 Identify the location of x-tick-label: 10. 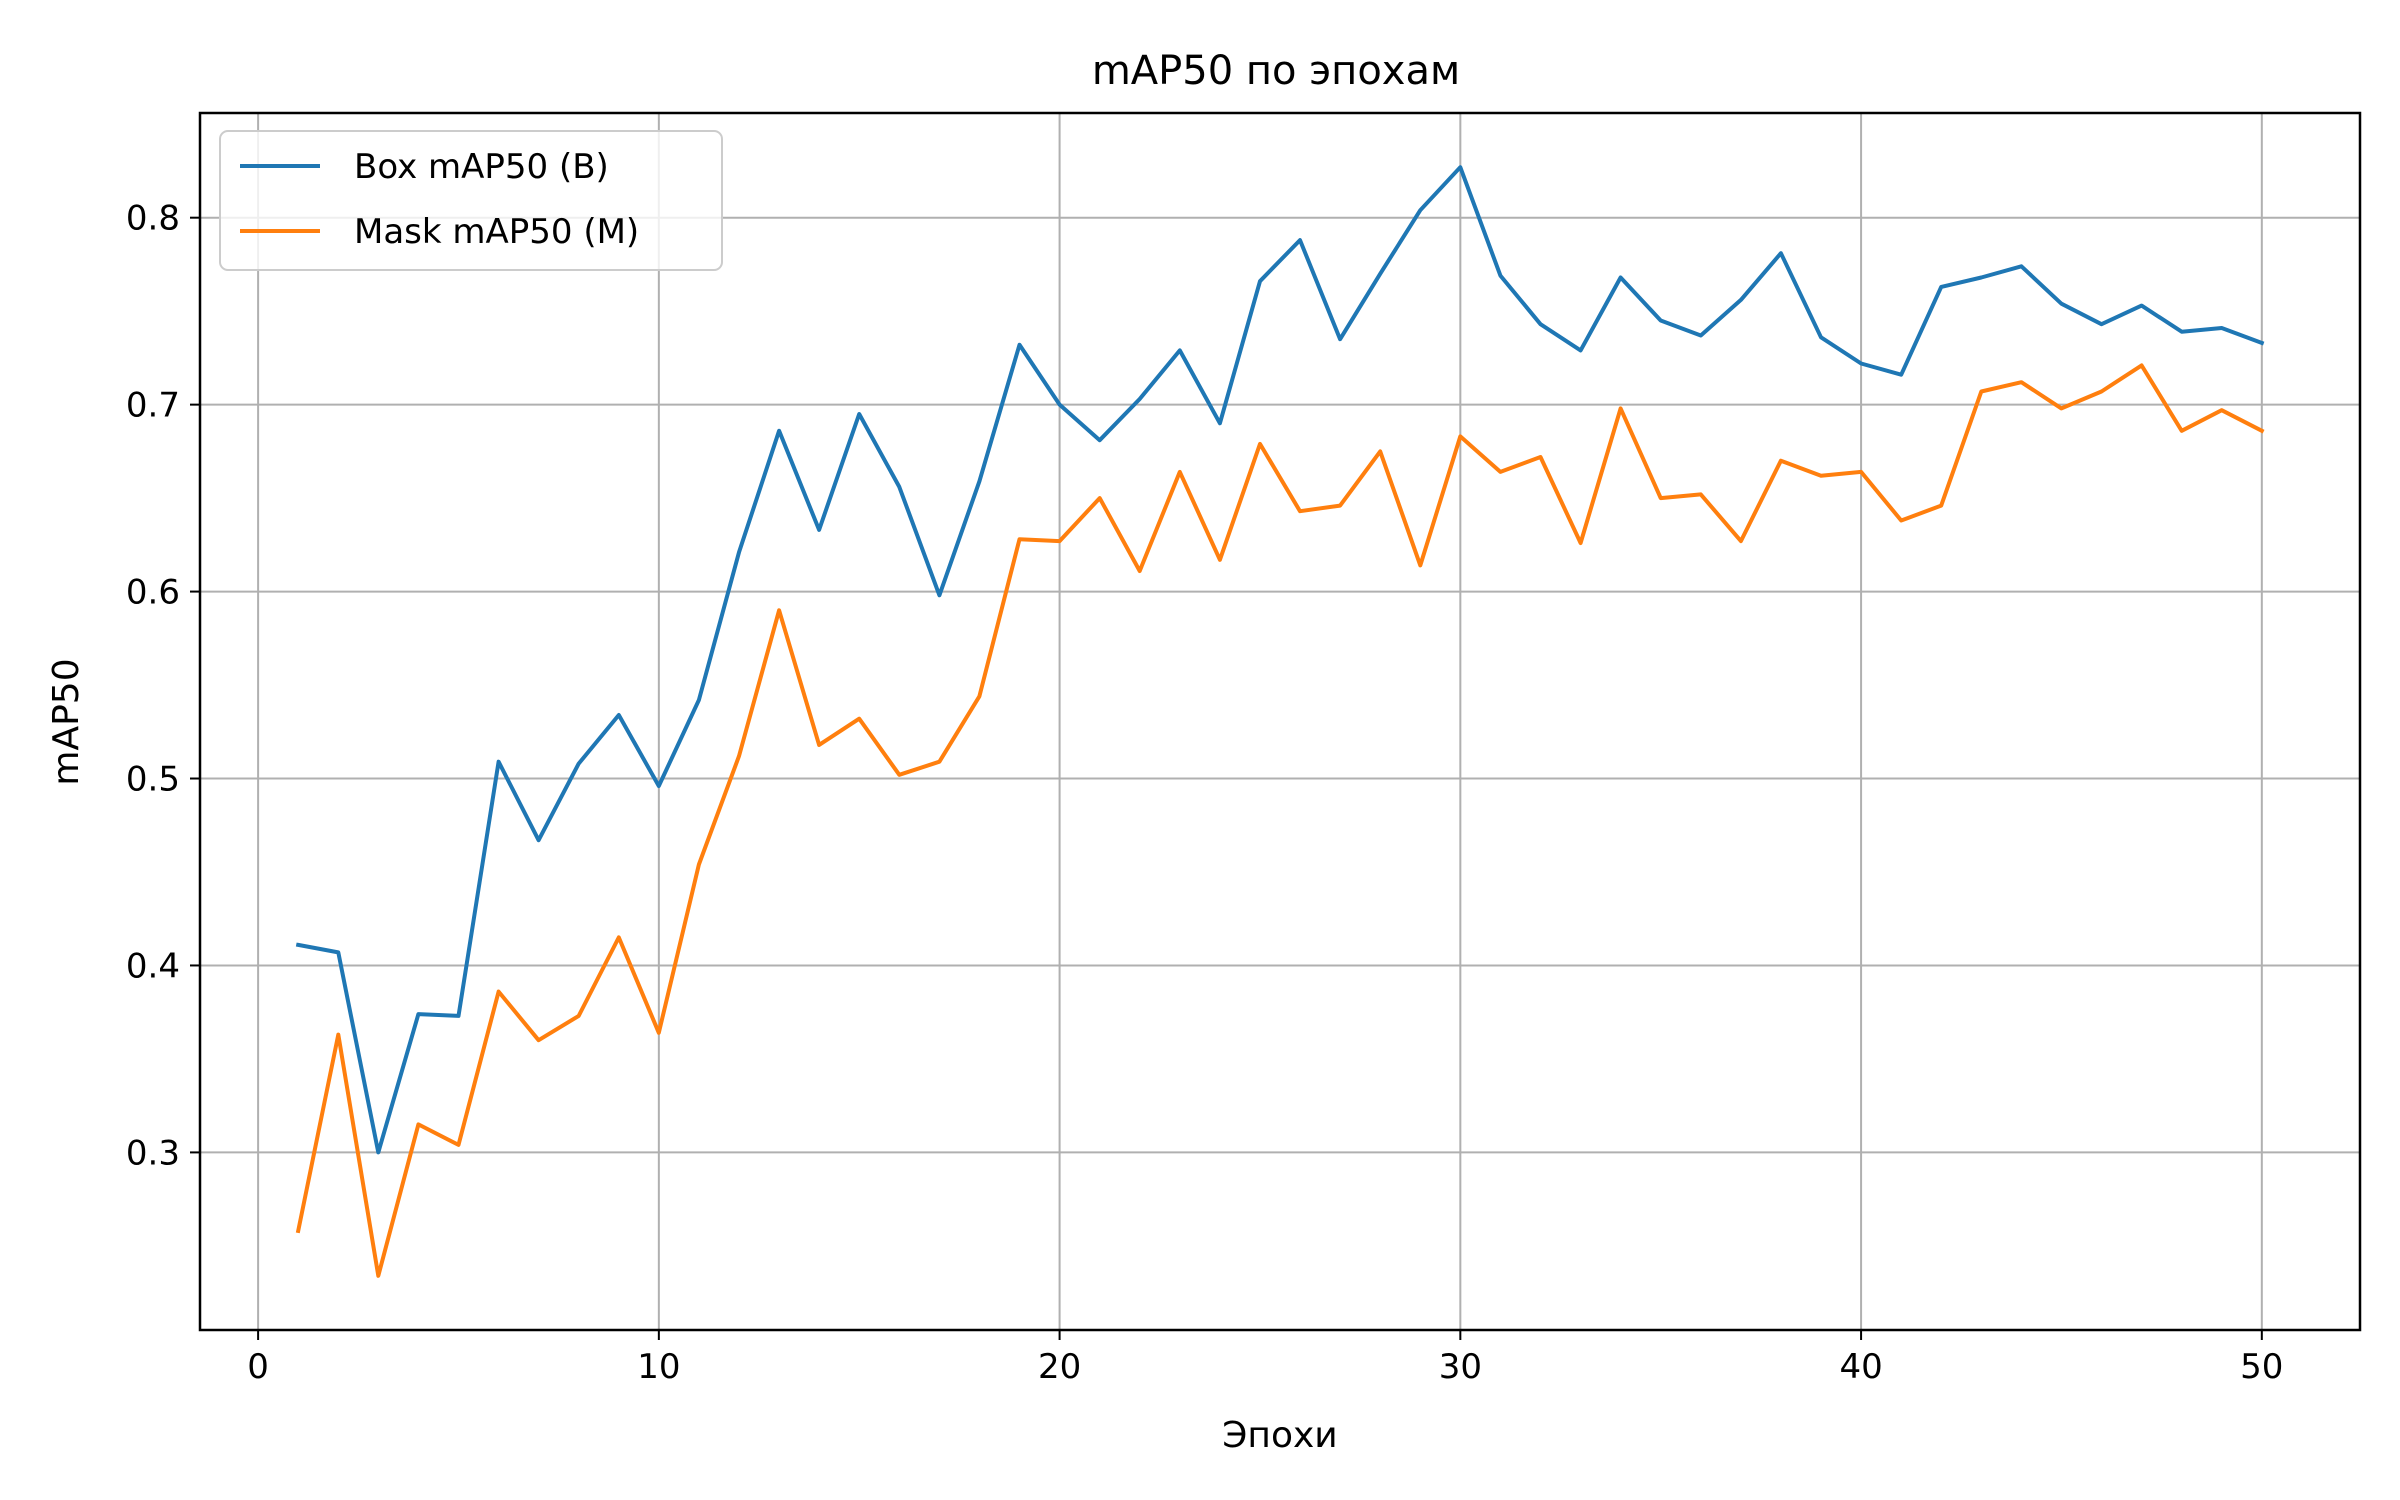
(658, 1367).